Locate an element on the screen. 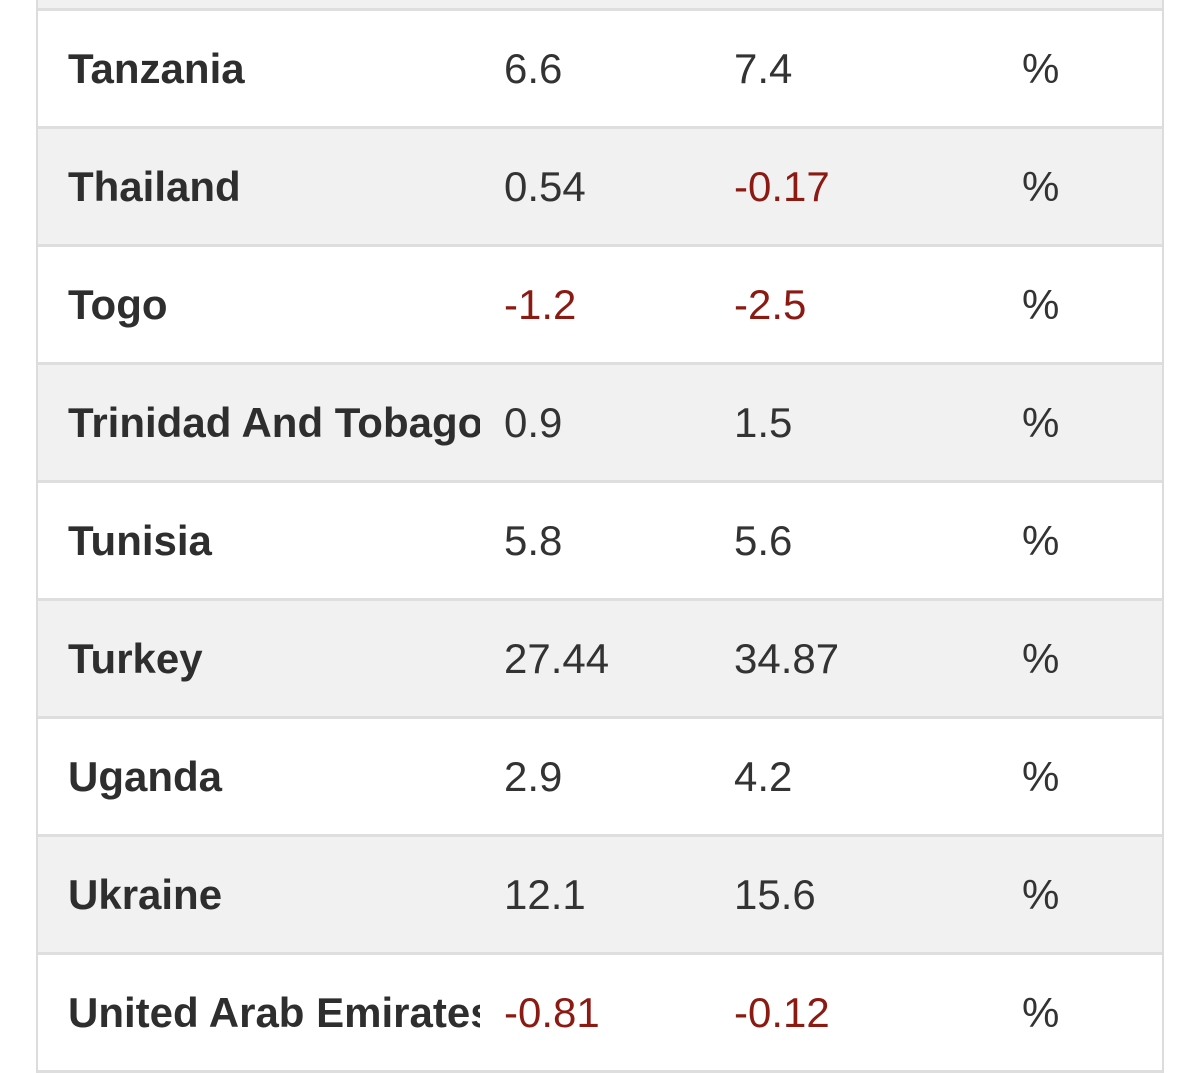 This screenshot has height=1073, width=1200. latest-value: 5.6 is located at coordinates (763, 540).